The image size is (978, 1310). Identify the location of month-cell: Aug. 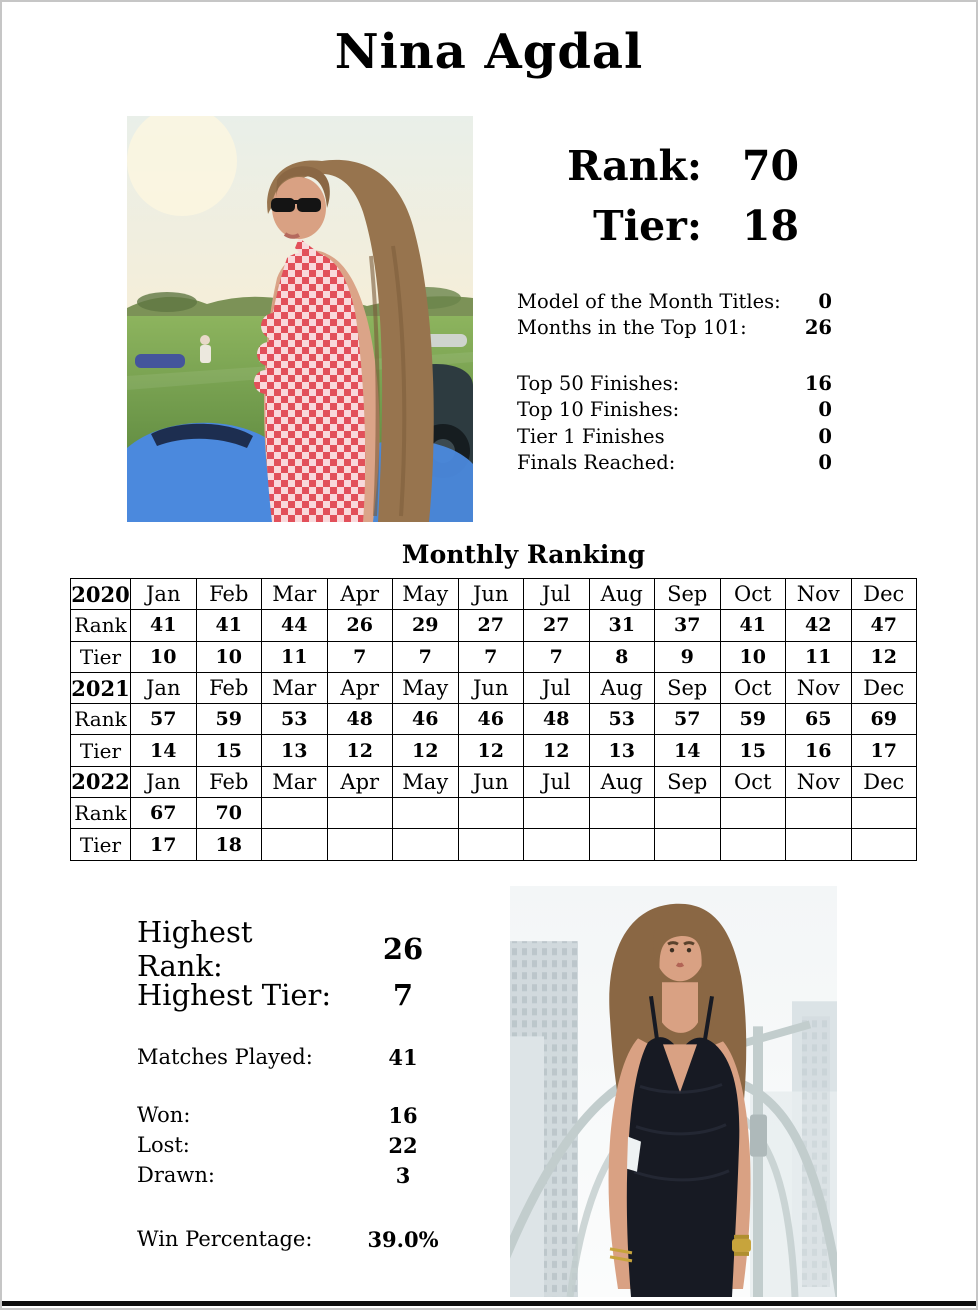
(621, 782).